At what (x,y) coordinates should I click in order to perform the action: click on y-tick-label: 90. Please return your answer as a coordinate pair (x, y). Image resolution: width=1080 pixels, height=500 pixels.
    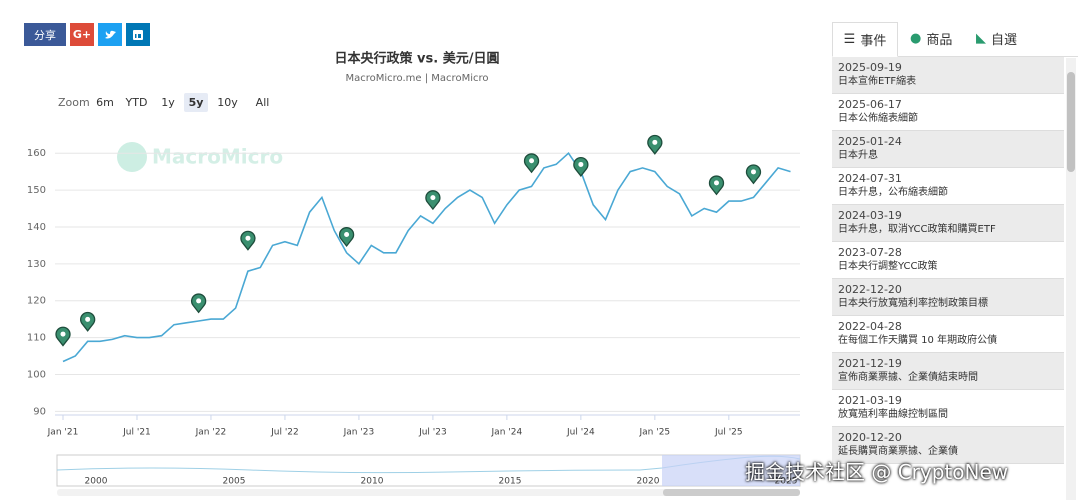
    Looking at the image, I should click on (39, 411).